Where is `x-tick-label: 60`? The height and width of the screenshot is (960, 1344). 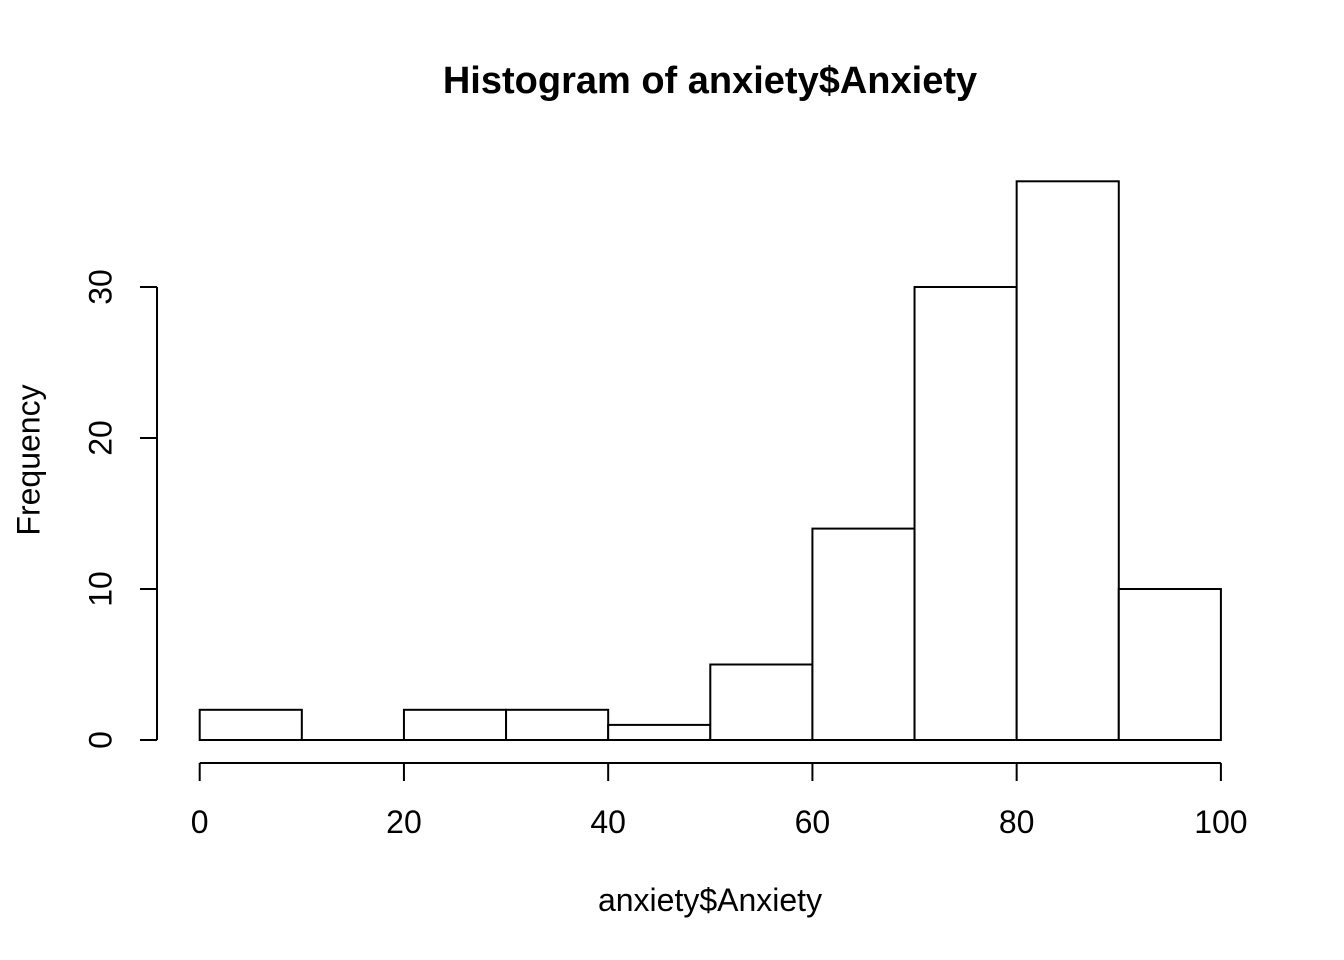
x-tick-label: 60 is located at coordinates (813, 822).